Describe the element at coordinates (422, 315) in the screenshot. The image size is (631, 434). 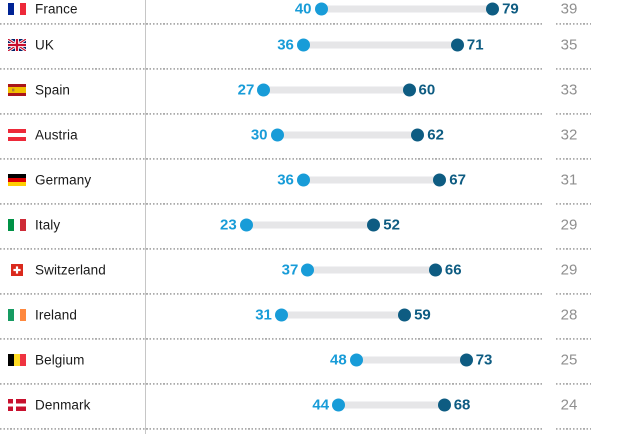
I see `high-value-label: 59` at that location.